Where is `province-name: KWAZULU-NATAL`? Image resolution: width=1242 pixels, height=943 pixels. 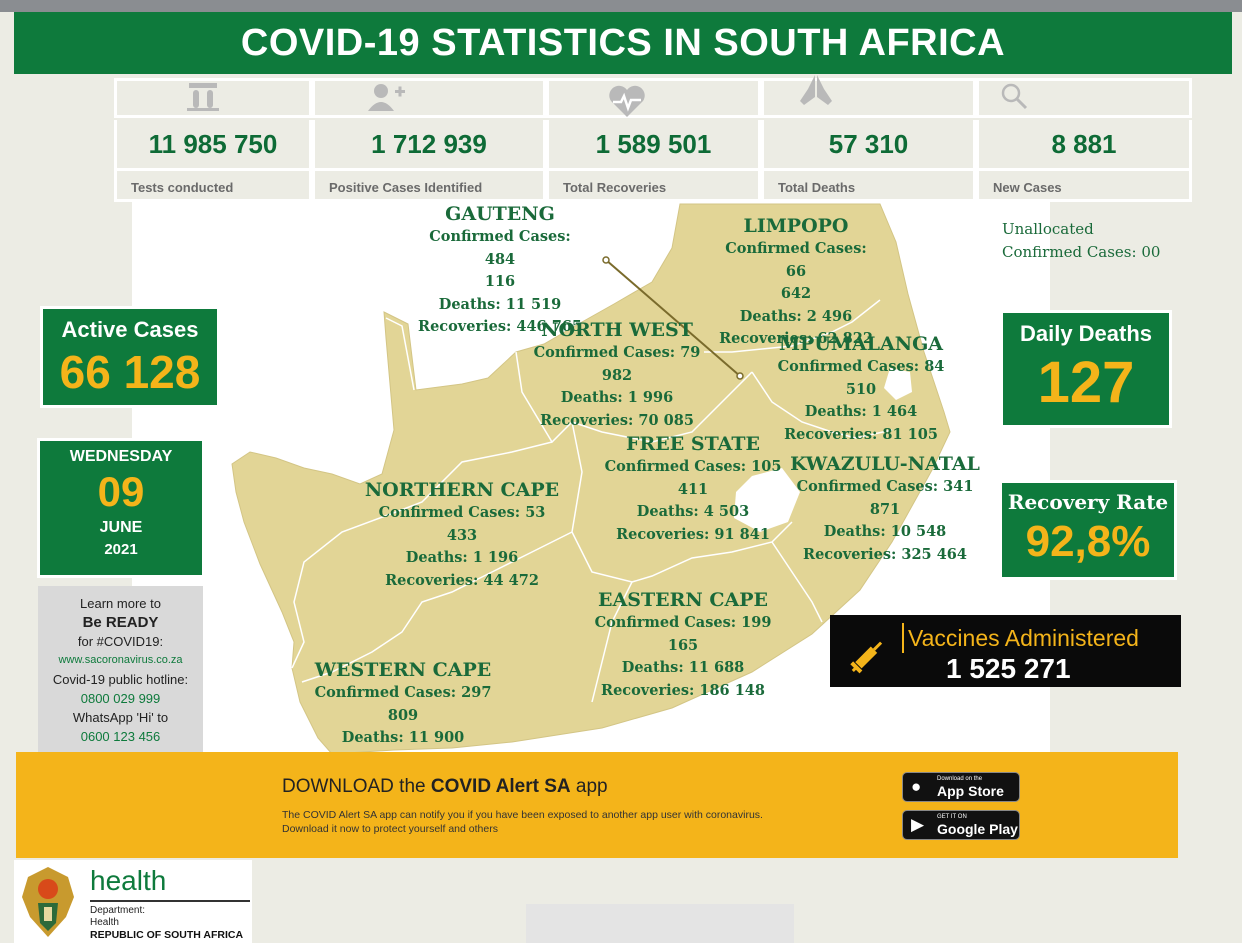
province-name: KWAZULU-NATAL is located at coordinates (885, 464).